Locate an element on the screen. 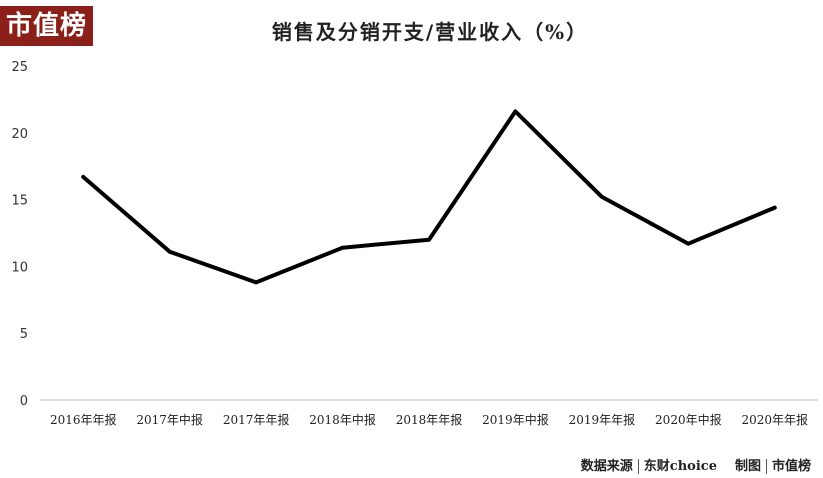 The height and width of the screenshot is (478, 823). made-by-label: 制图 is located at coordinates (747, 466).